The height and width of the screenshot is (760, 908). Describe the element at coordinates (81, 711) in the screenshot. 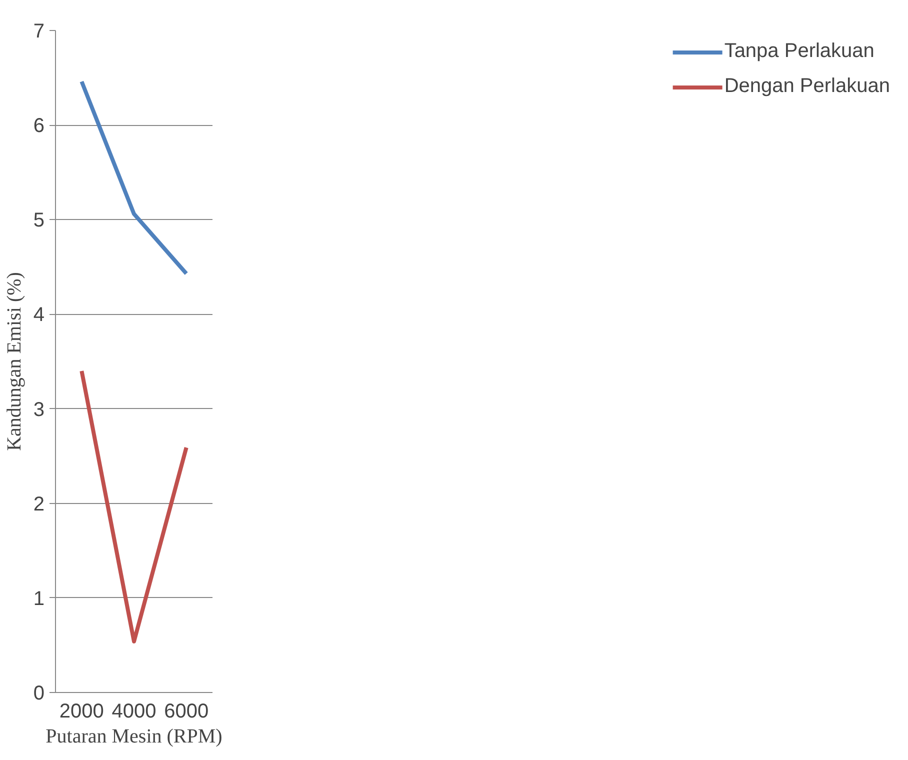

I see `x-tick-label: 2000` at that location.